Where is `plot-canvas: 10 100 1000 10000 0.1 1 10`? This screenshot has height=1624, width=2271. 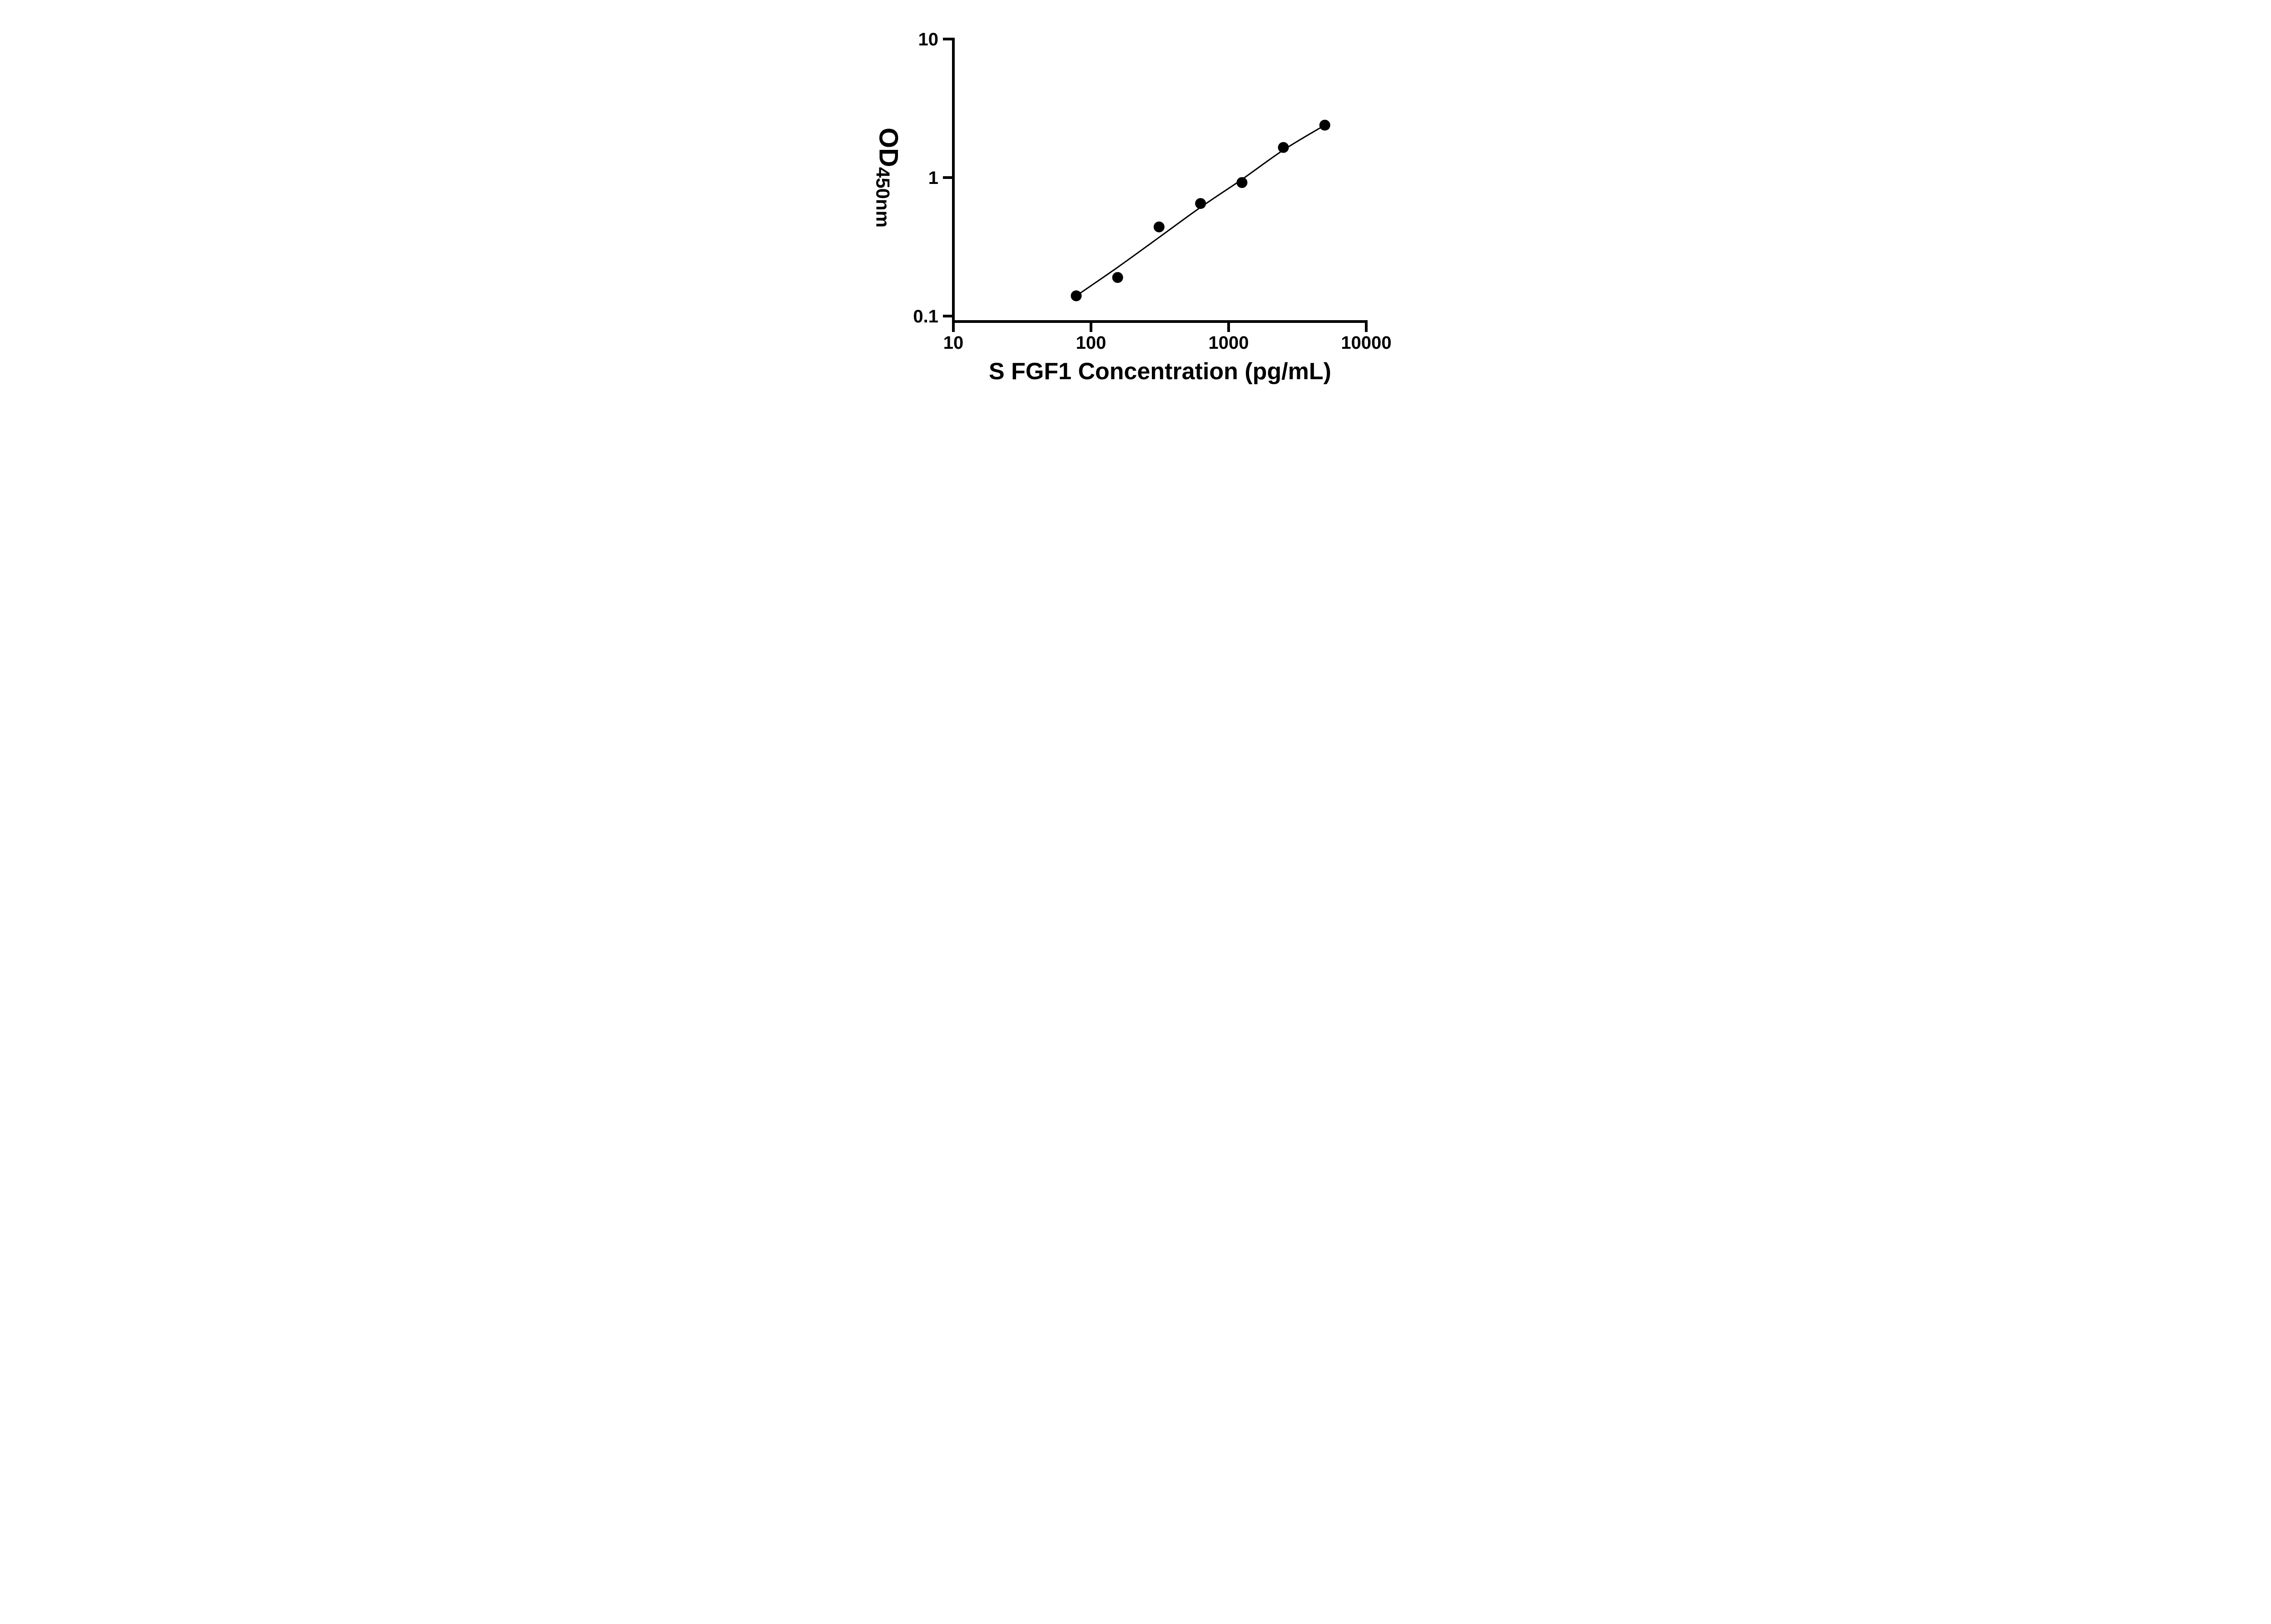
plot-canvas: 10 100 1000 10000 0.1 1 10 is located at coordinates (1152, 191).